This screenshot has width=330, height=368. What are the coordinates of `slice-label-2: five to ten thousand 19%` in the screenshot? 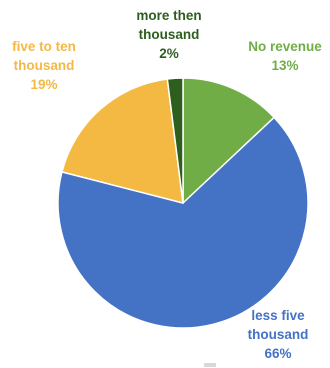 It's located at (44, 65).